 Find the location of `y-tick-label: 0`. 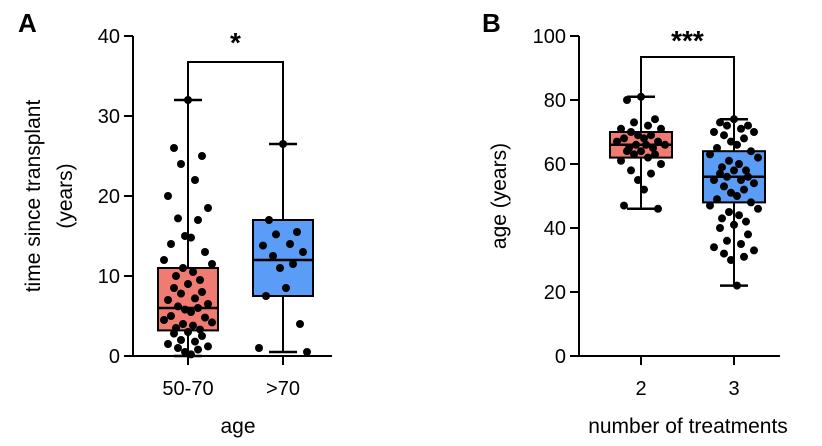

y-tick-label: 0 is located at coordinates (560, 357).